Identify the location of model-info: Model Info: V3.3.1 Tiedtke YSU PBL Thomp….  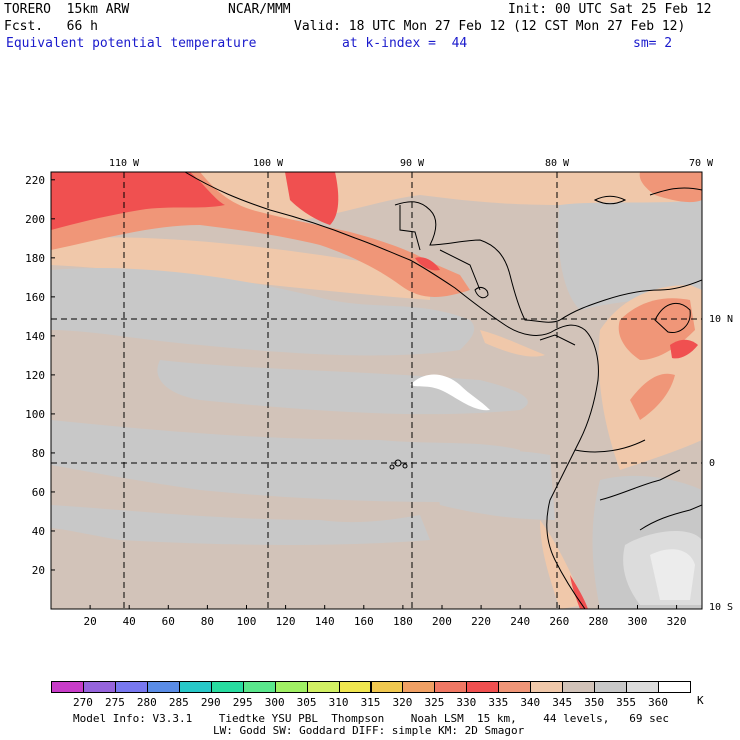
(371, 718).